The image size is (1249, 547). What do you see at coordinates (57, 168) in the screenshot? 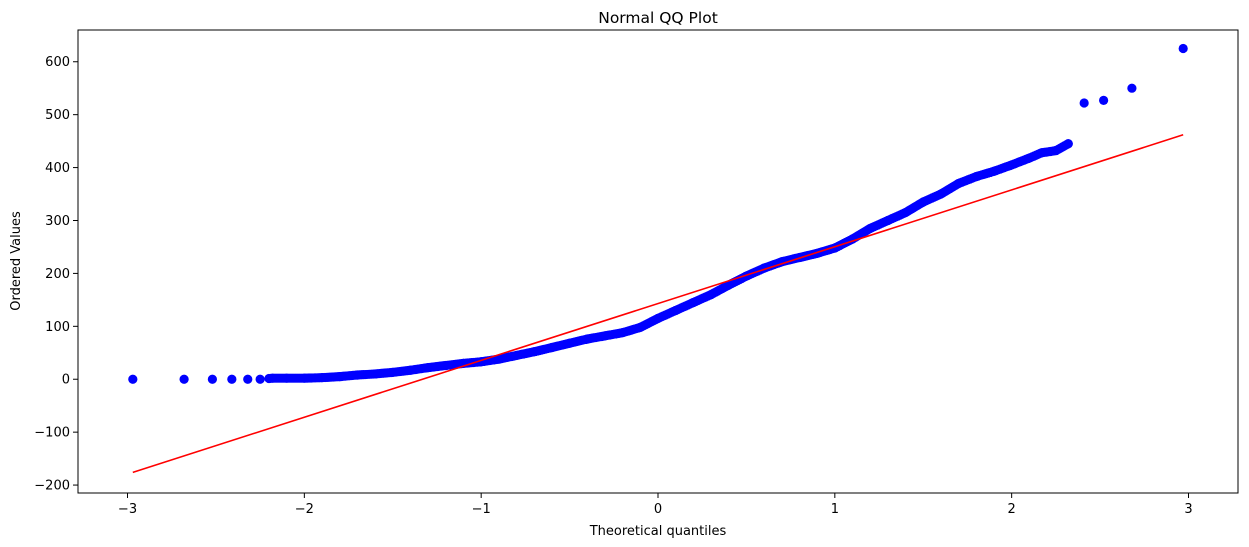
I see `y-tick-label: 400` at bounding box center [57, 168].